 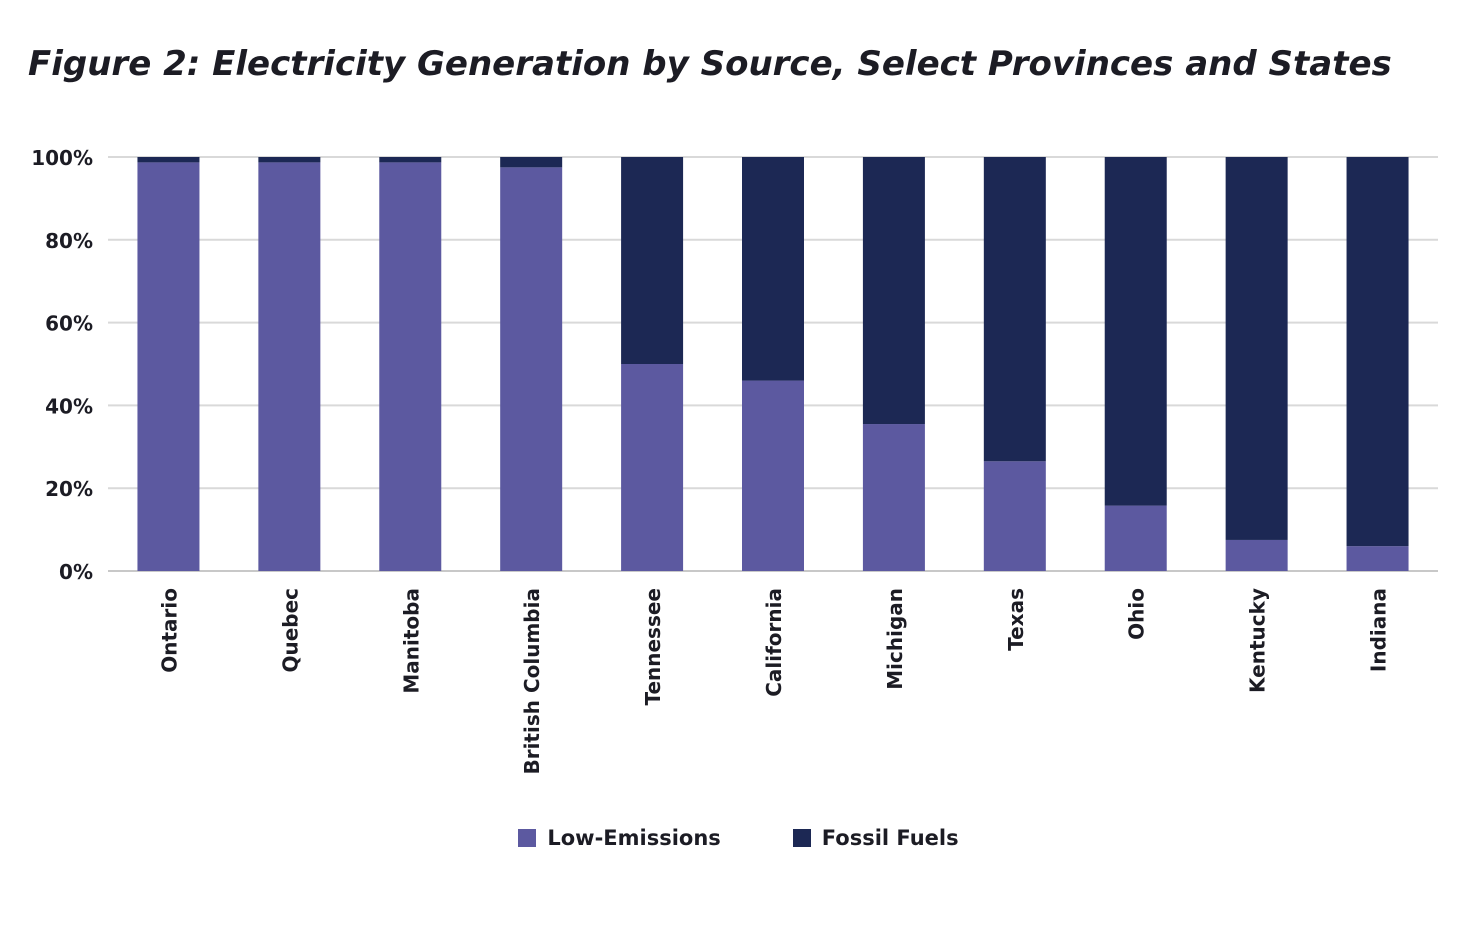 What do you see at coordinates (289, 366) in the screenshot?
I see `bar-low-emissions-quebec` at bounding box center [289, 366].